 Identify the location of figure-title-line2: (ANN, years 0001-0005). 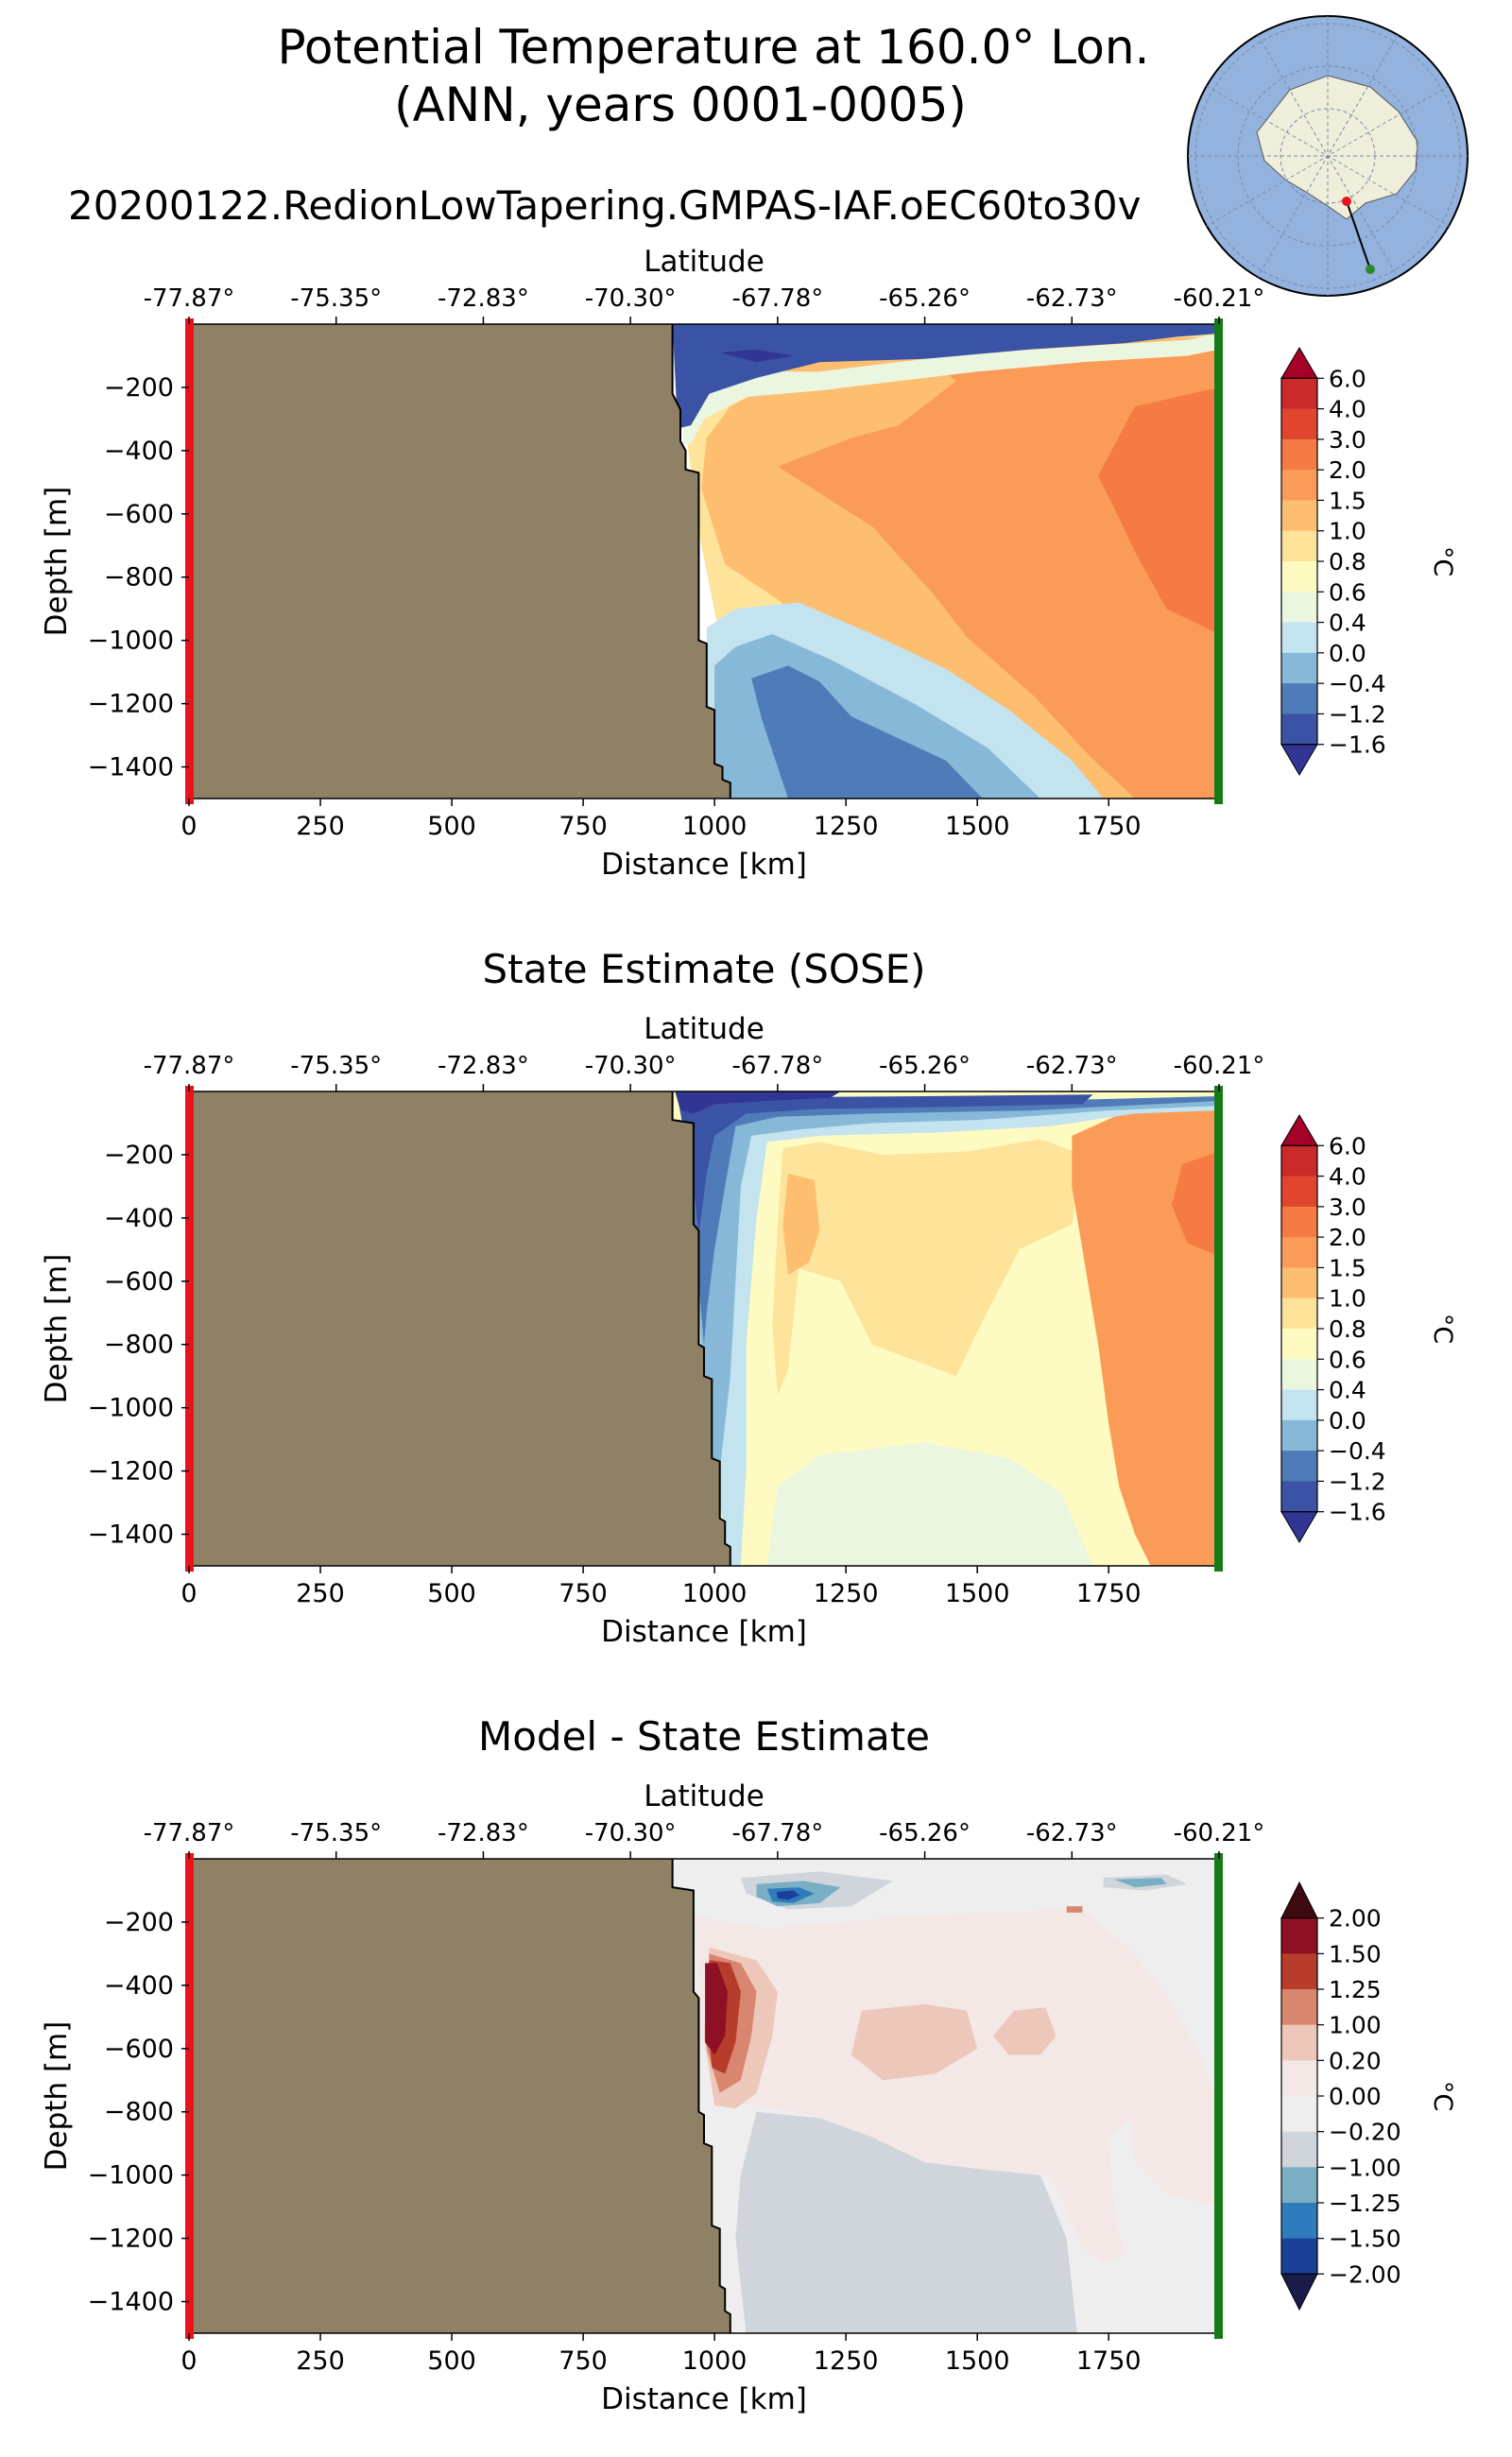
(680, 104).